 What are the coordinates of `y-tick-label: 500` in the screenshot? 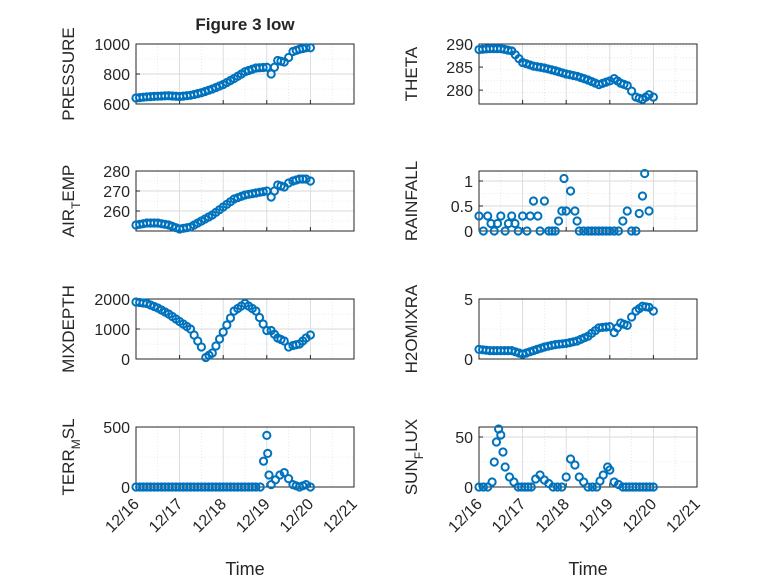 It's located at (116, 428).